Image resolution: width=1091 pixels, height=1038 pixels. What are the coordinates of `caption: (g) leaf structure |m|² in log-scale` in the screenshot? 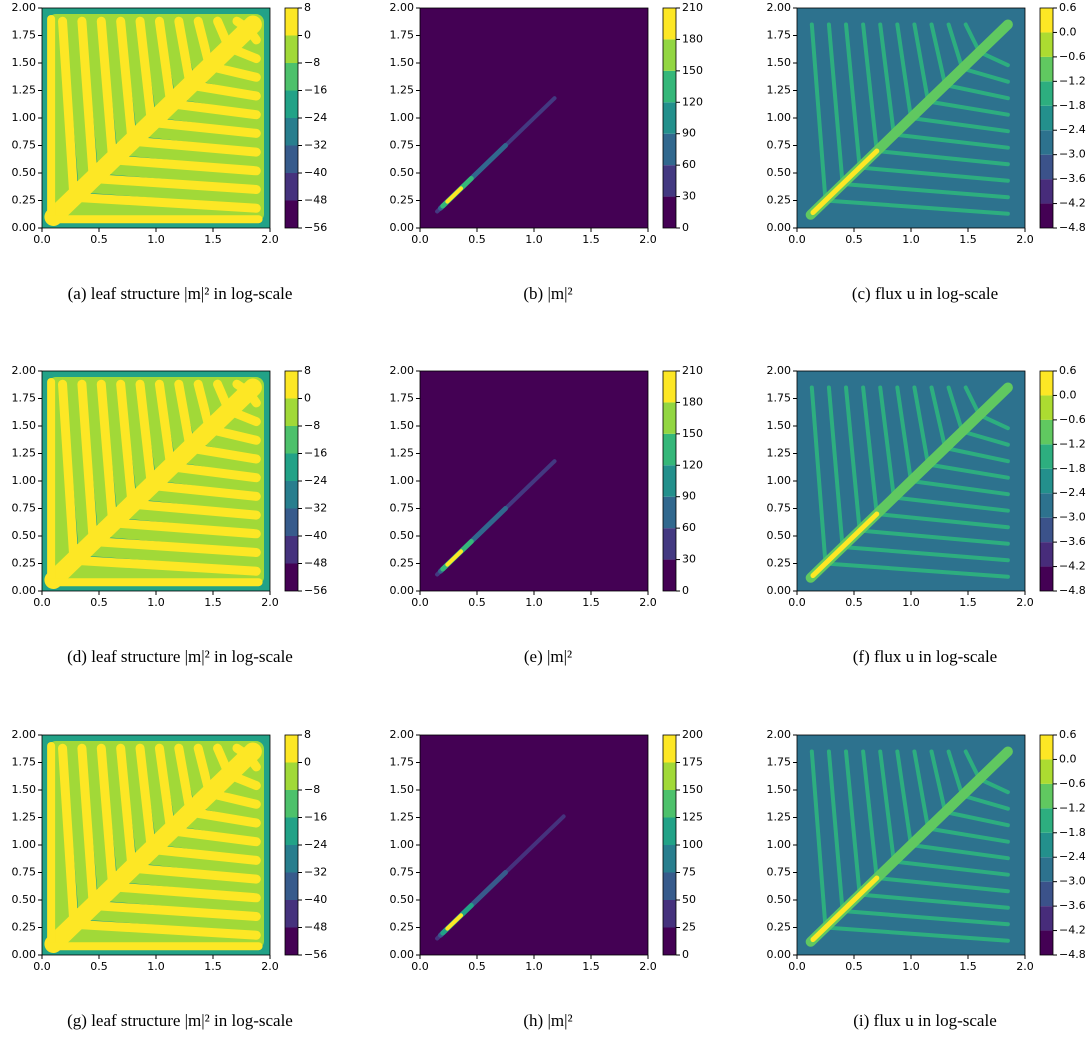 It's located at (180, 1020).